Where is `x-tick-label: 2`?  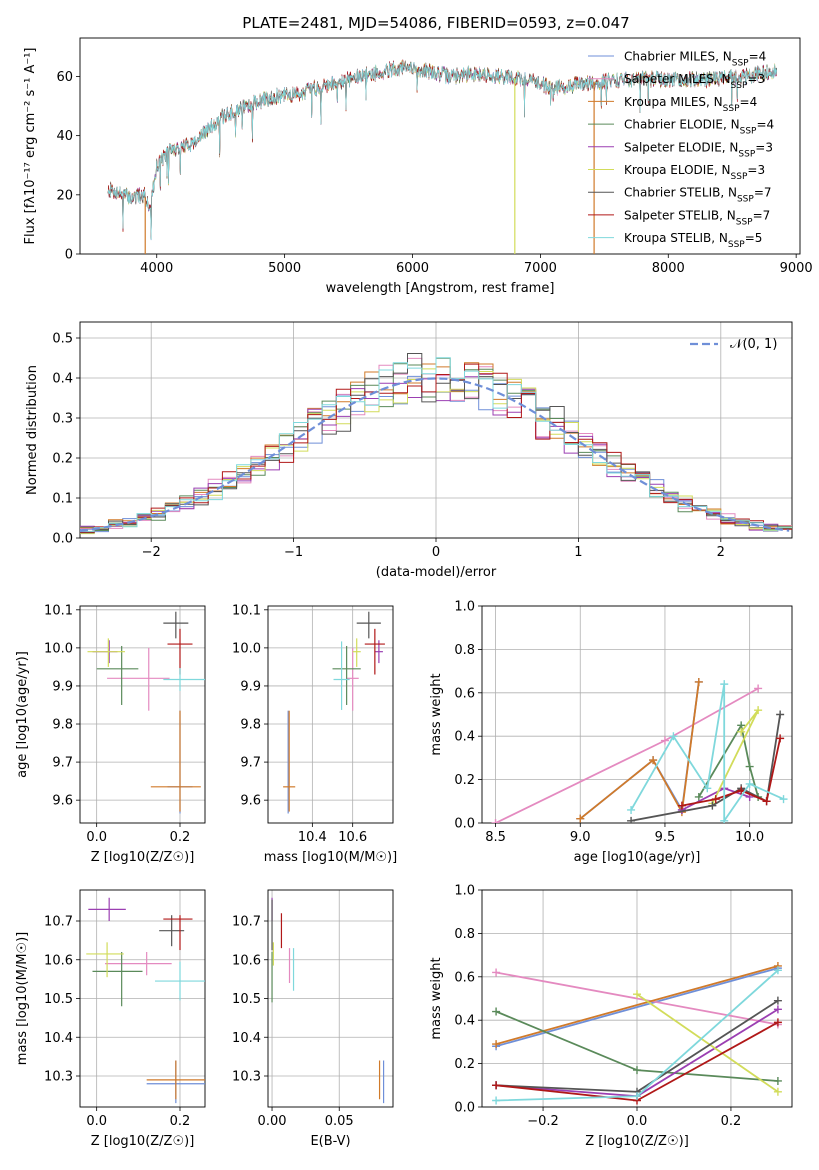
x-tick-label: 2 is located at coordinates (721, 552).